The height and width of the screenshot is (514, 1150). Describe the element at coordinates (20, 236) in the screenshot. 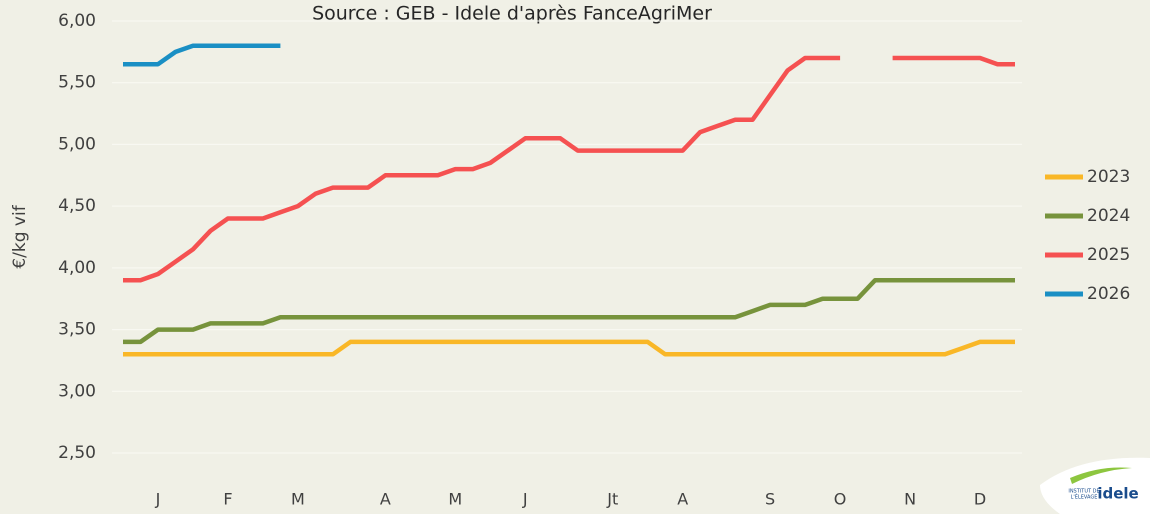

I see `y-axis-label: €/kg vif` at that location.